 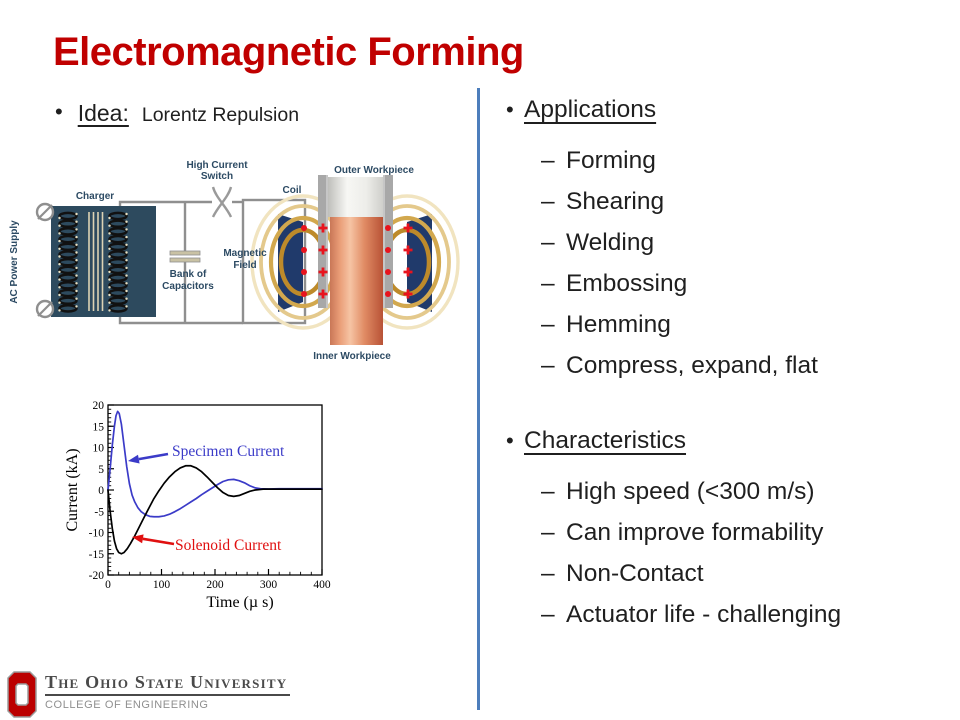 I want to click on label-switch-2: Switch, so click(x=217, y=176).